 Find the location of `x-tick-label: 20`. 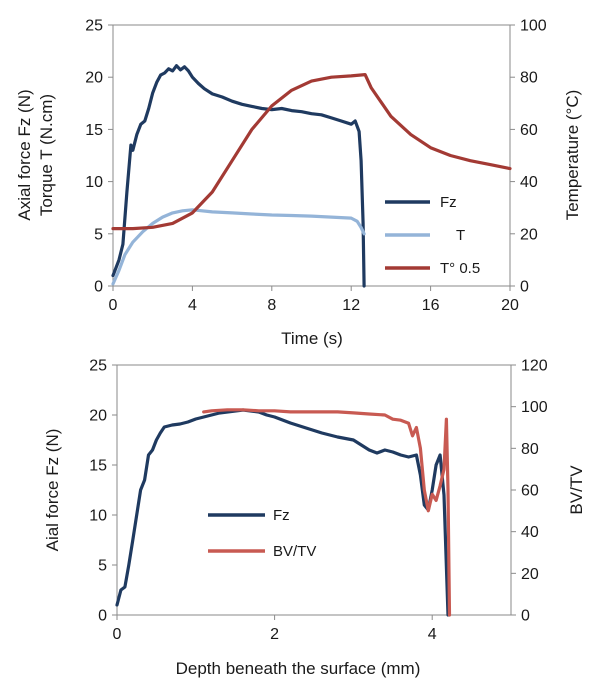

x-tick-label: 20 is located at coordinates (510, 305).